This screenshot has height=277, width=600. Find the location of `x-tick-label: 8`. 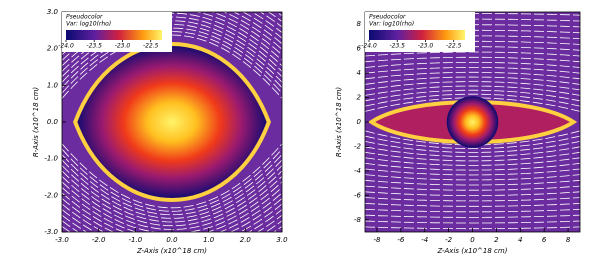

x-tick-label: 8 is located at coordinates (568, 240).